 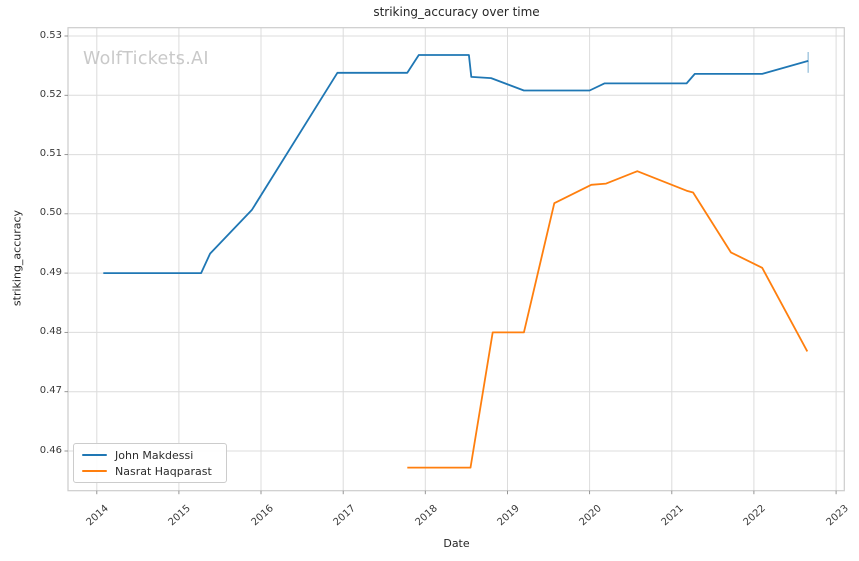 What do you see at coordinates (50, 154) in the screenshot?
I see `y-tick-label: 0.51` at bounding box center [50, 154].